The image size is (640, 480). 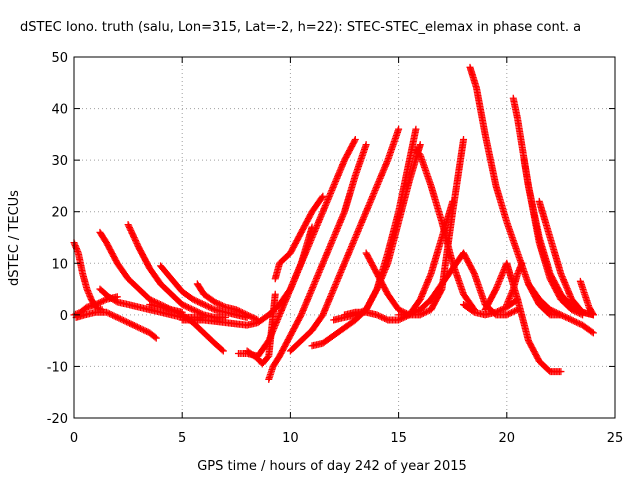 I want to click on y-tick-label: 10, so click(x=59, y=264).